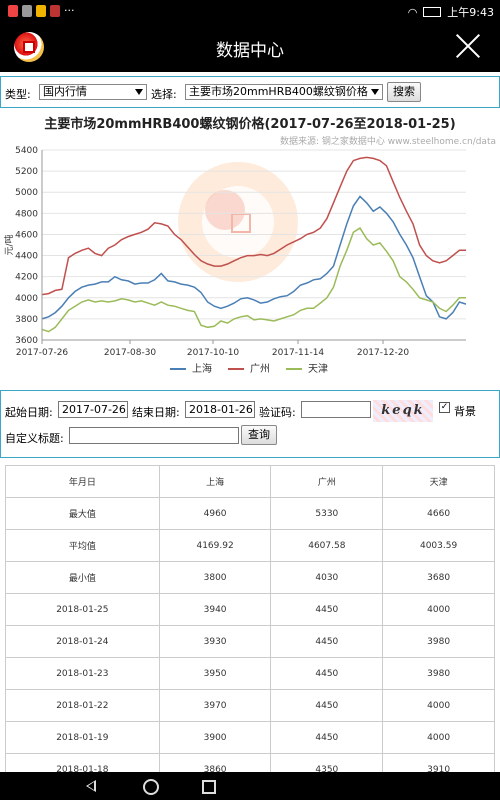  What do you see at coordinates (82, 705) in the screenshot?
I see `table-cell: 2018-01-22` at bounding box center [82, 705].